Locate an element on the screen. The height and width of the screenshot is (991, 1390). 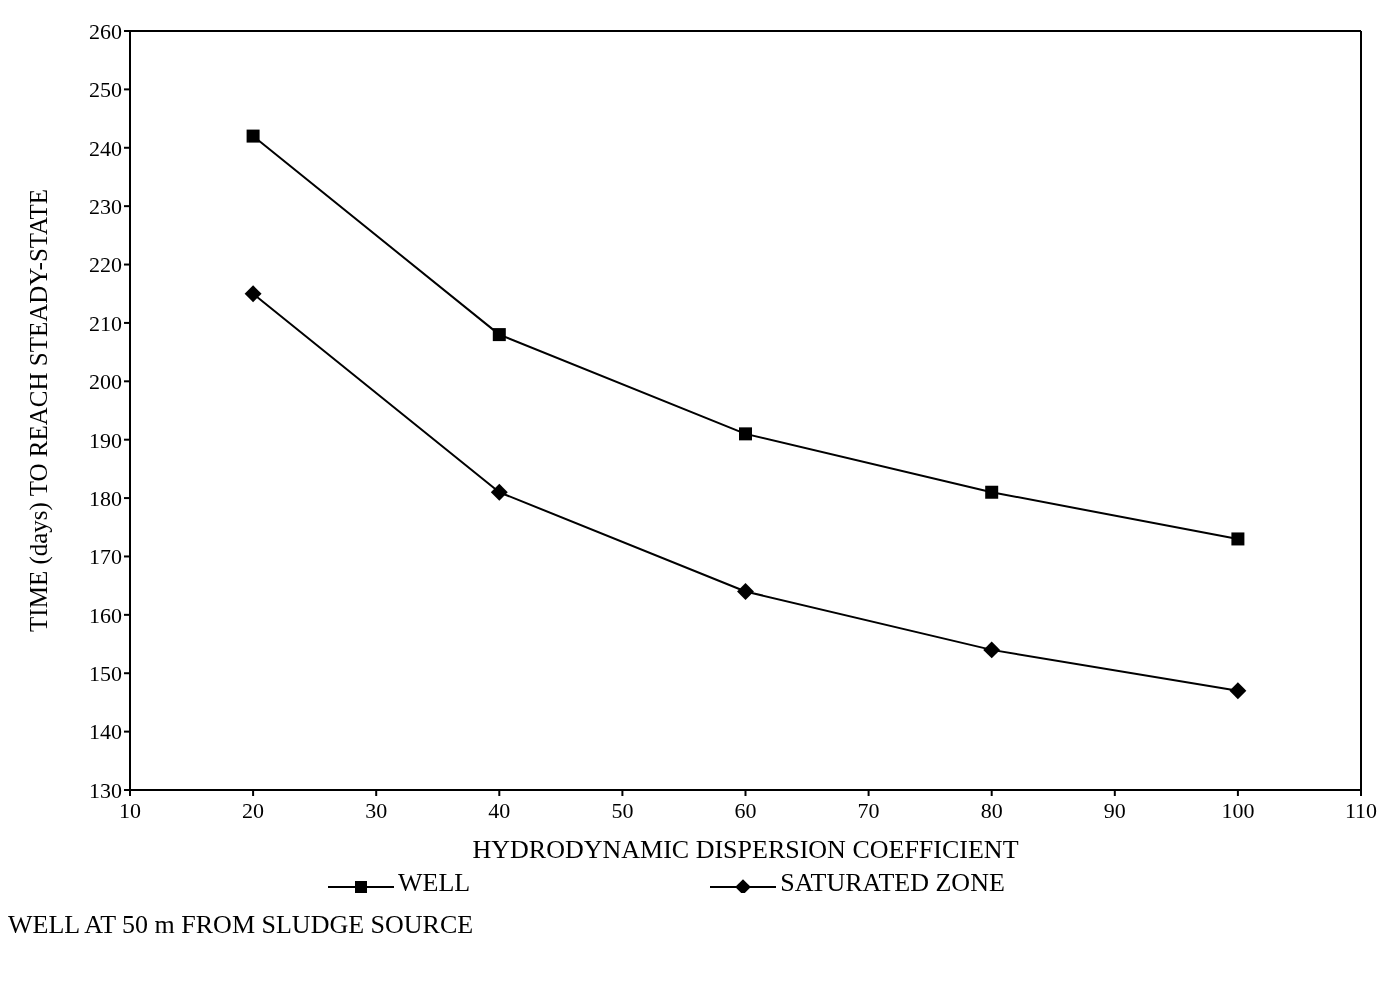
x-tick-label: 90 is located at coordinates (1114, 810).